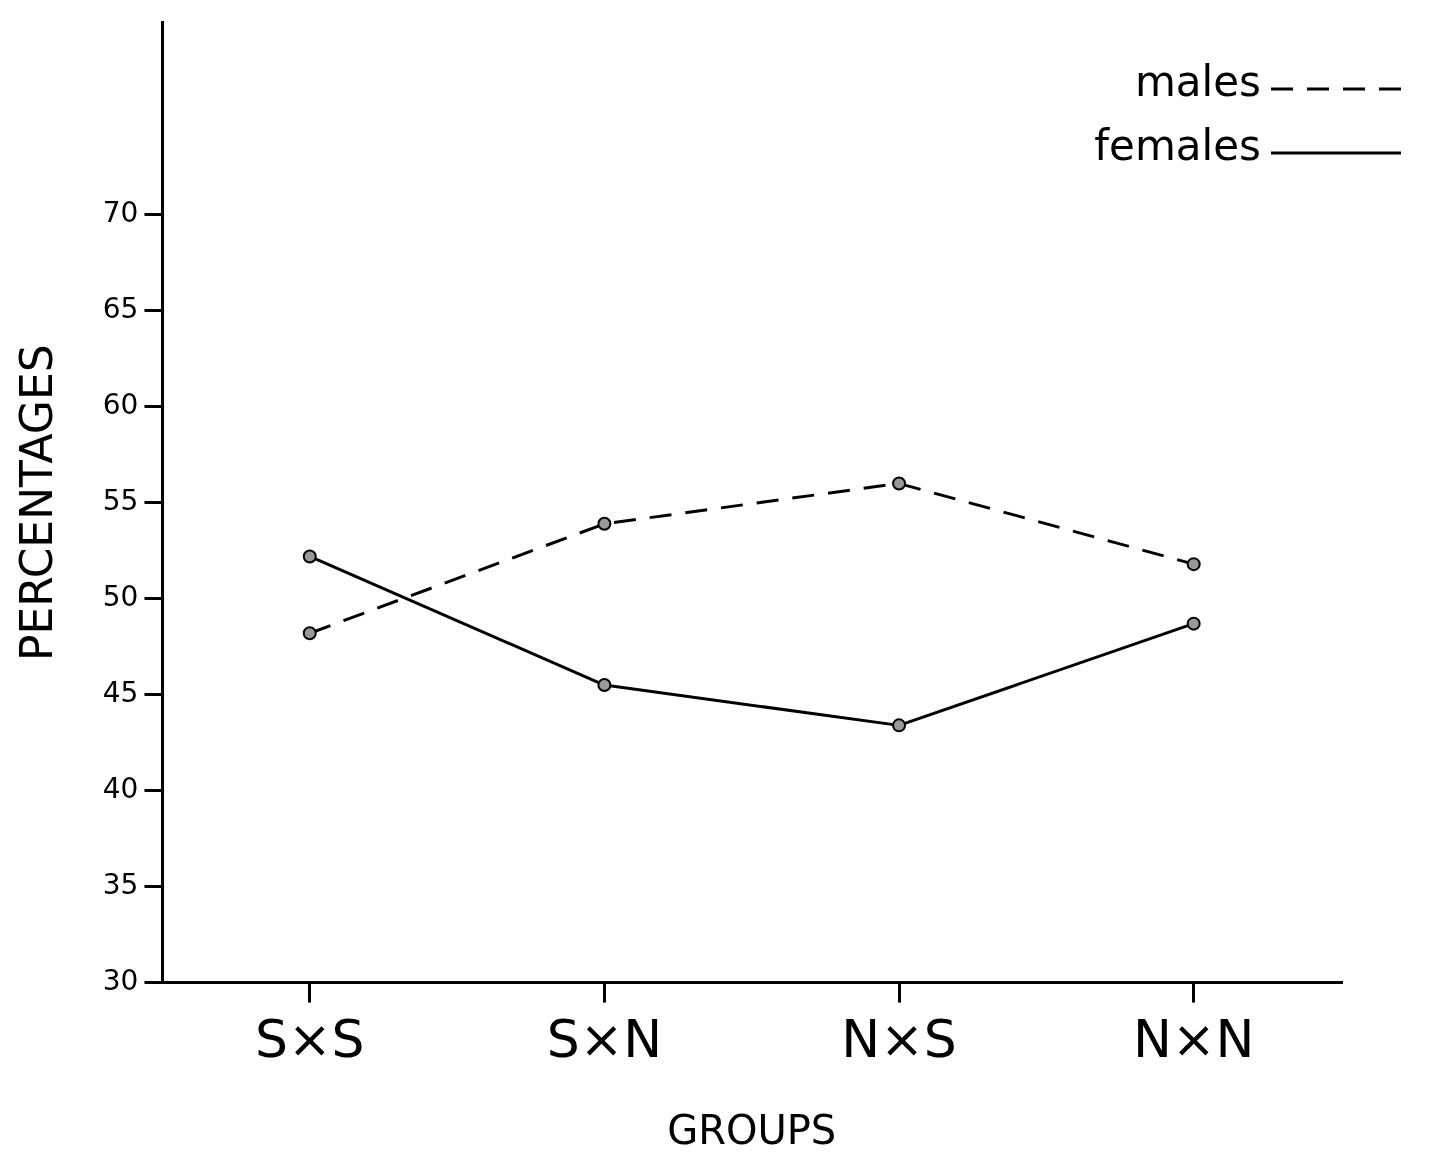 The image size is (1431, 1172). What do you see at coordinates (752, 1130) in the screenshot?
I see `x-axis-title: GROUPS` at bounding box center [752, 1130].